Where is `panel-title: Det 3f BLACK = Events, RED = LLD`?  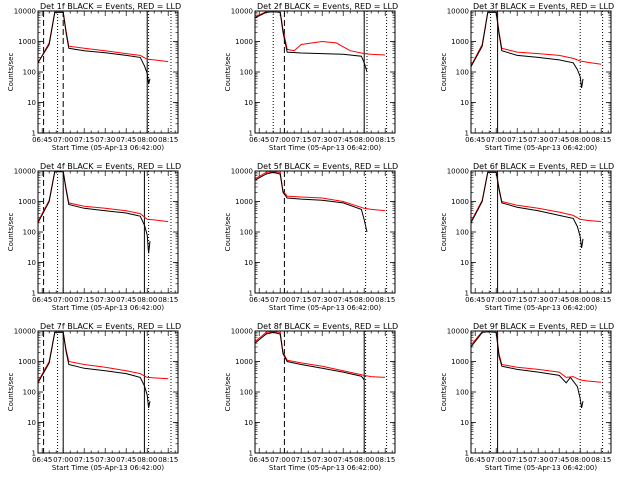
panel-title: Det 3f BLACK = Events, RED = LLD is located at coordinates (543, 6).